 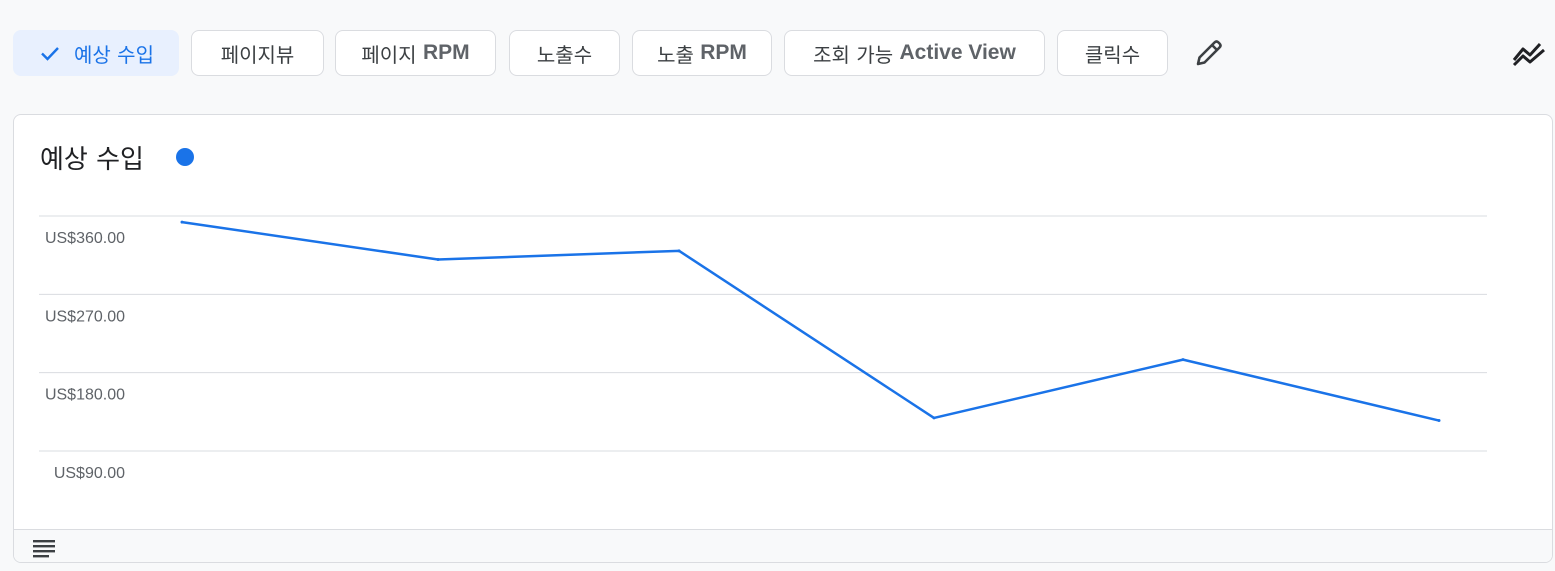 I want to click on chip-pageviews: 페이지뷰, so click(x=257, y=53).